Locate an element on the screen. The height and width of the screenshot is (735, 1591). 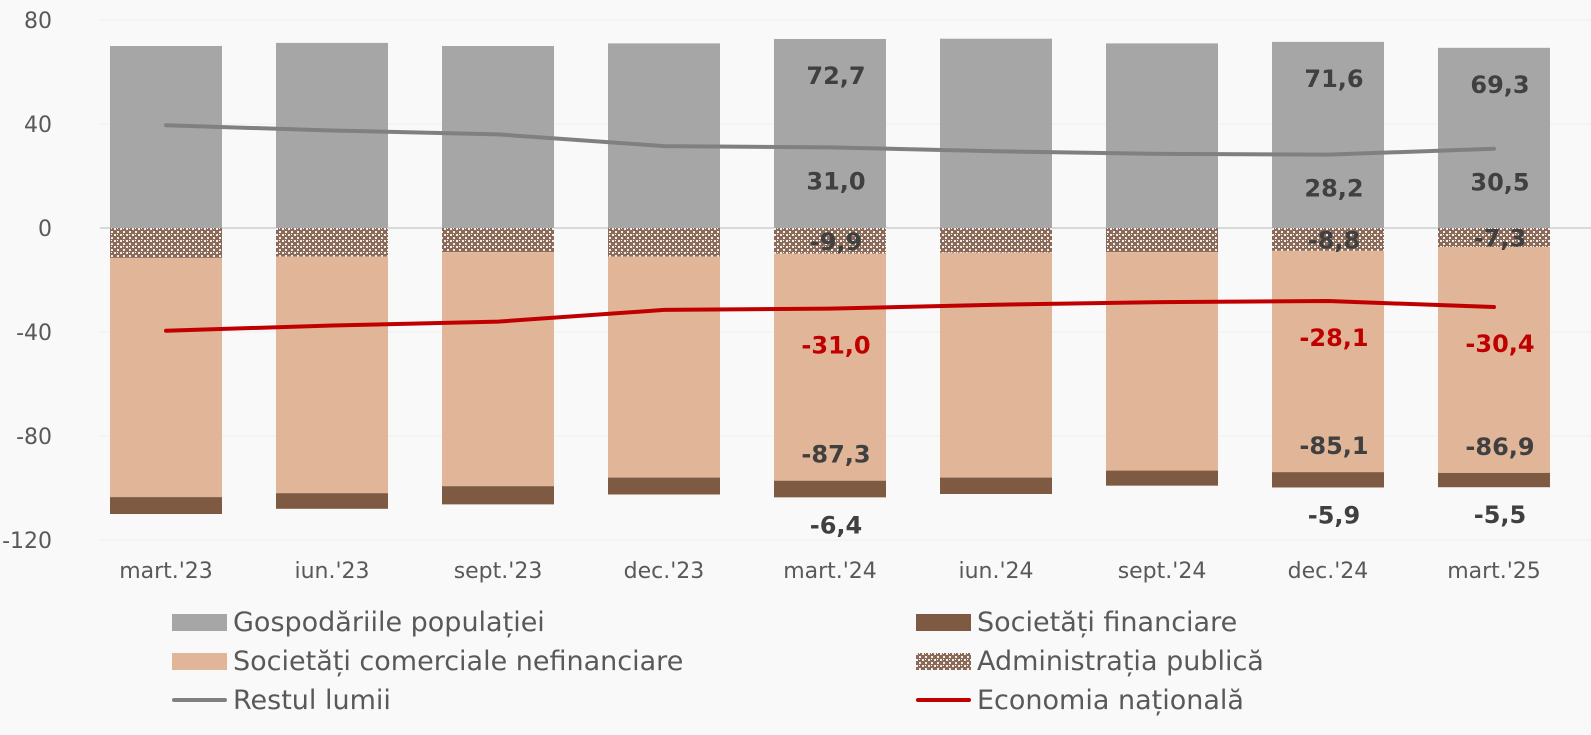
y-axis-ticks: 80 40 0 -40 -80 -120 is located at coordinates (27, 281).